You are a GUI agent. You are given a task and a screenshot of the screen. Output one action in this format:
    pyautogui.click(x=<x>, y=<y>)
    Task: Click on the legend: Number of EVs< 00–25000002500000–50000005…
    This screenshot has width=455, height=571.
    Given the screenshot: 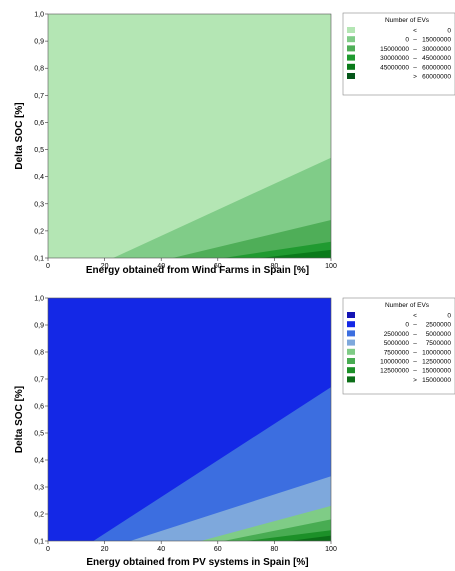 What is the action you would take?
    pyautogui.click(x=398, y=346)
    